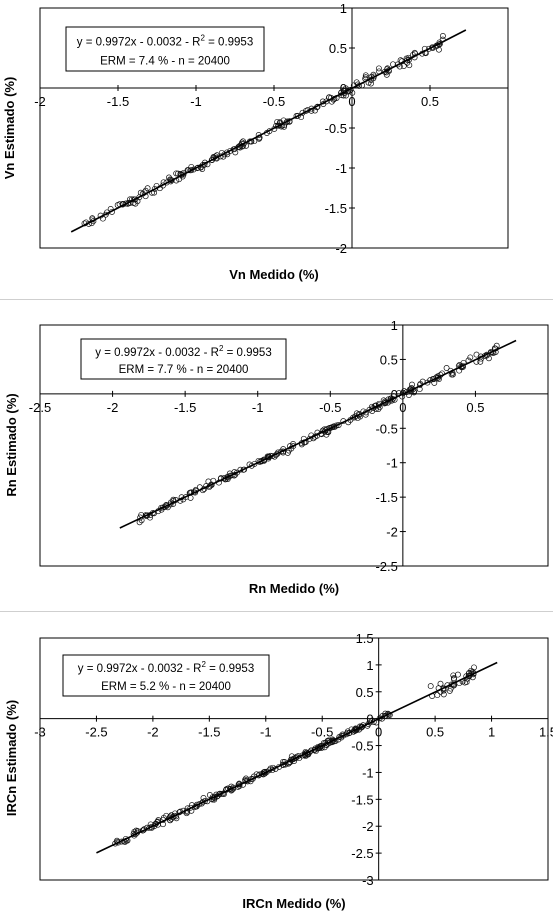 This screenshot has width=553, height=921. What do you see at coordinates (11, 444) in the screenshot?
I see `y-axis-title: Rn Estimado (%)` at bounding box center [11, 444].